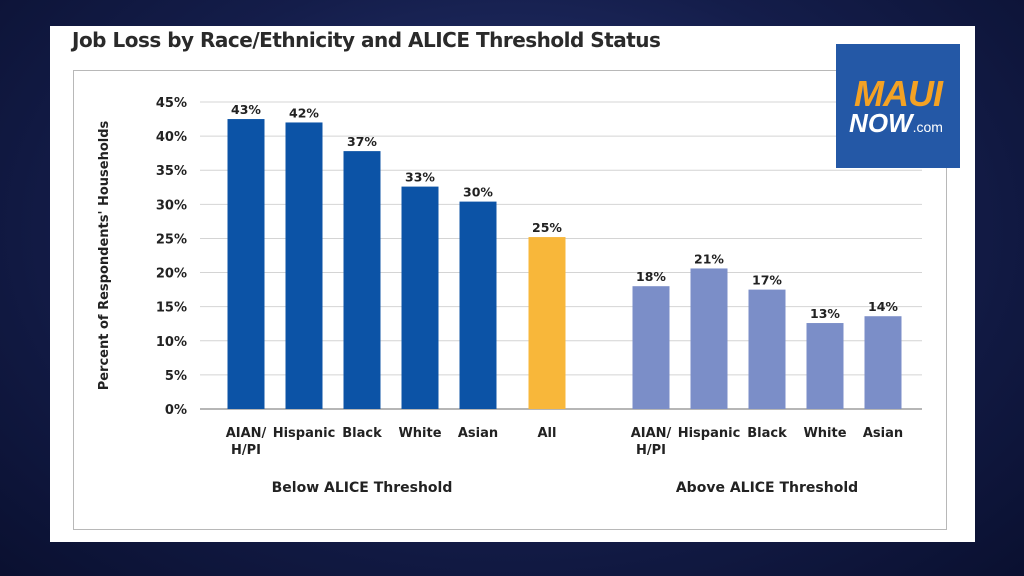 This screenshot has width=1024, height=576. What do you see at coordinates (767, 280) in the screenshot?
I see `data-label: 17%` at bounding box center [767, 280].